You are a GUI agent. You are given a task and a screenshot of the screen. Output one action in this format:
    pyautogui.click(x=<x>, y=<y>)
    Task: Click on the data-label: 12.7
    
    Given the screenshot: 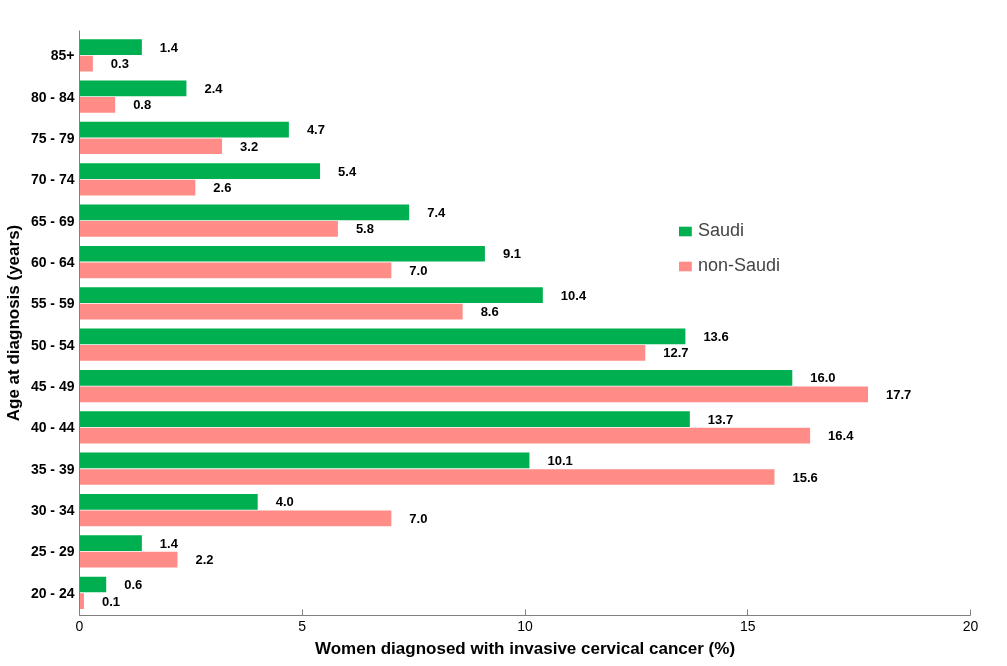 What is the action you would take?
    pyautogui.click(x=676, y=353)
    